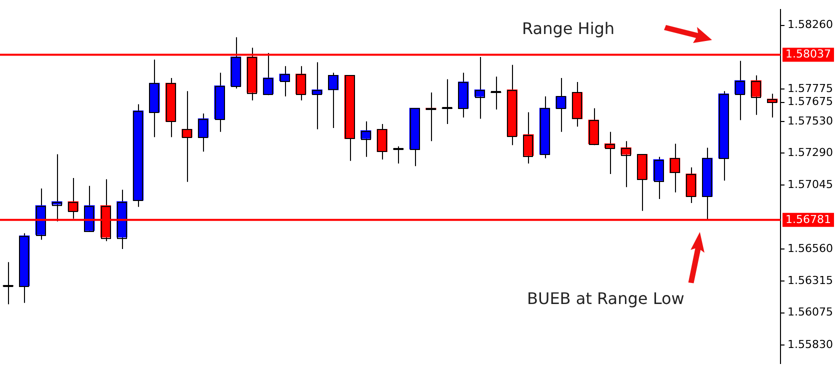 The width and height of the screenshot is (838, 373). I want to click on y-tick-label: 1.56315, so click(811, 281).